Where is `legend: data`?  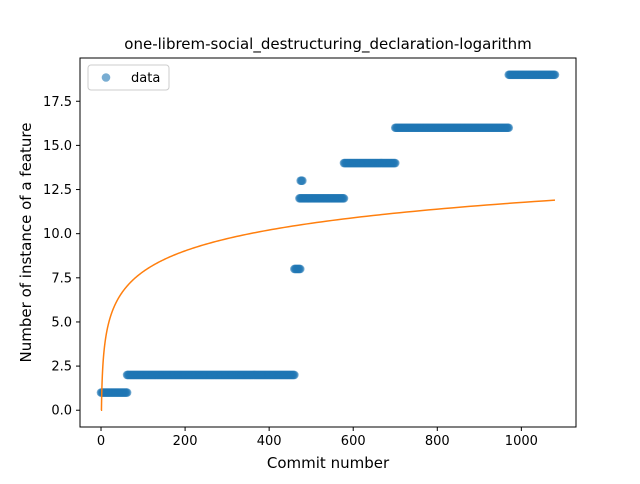 legend: data is located at coordinates (128, 77).